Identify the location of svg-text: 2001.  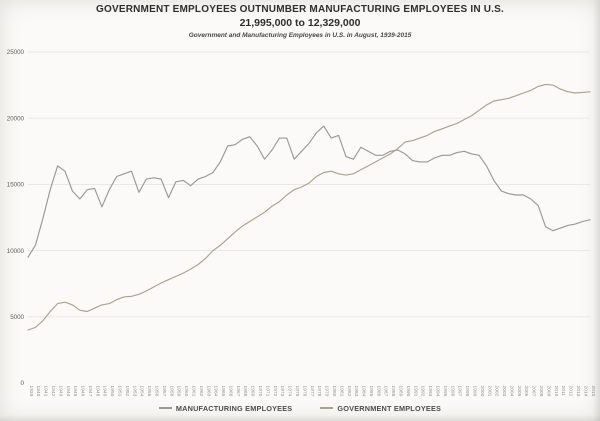
(489, 391).